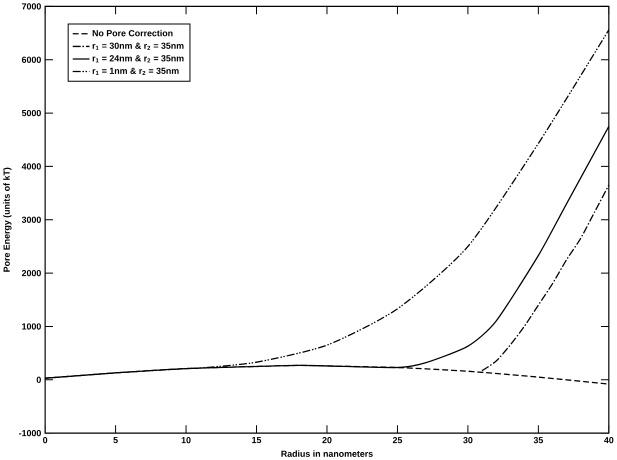 The height and width of the screenshot is (460, 617). I want to click on legend-label: r$_{1}$ = 24nm & r$_{2}$ = 35nm, so click(138, 58).